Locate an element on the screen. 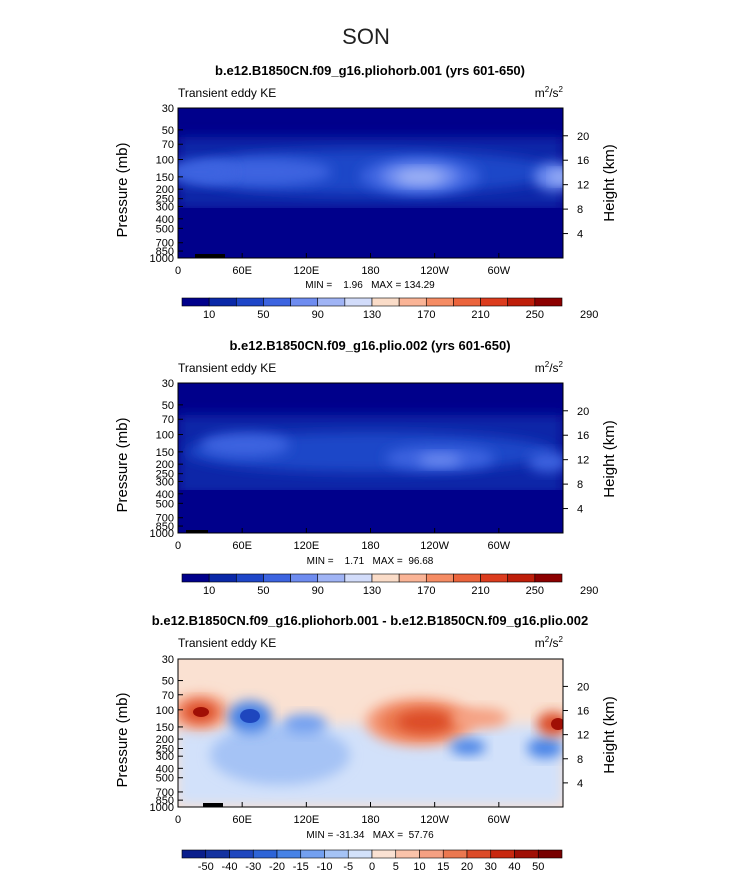 The image size is (733, 888). y-tick-label: 850 is located at coordinates (165, 252).